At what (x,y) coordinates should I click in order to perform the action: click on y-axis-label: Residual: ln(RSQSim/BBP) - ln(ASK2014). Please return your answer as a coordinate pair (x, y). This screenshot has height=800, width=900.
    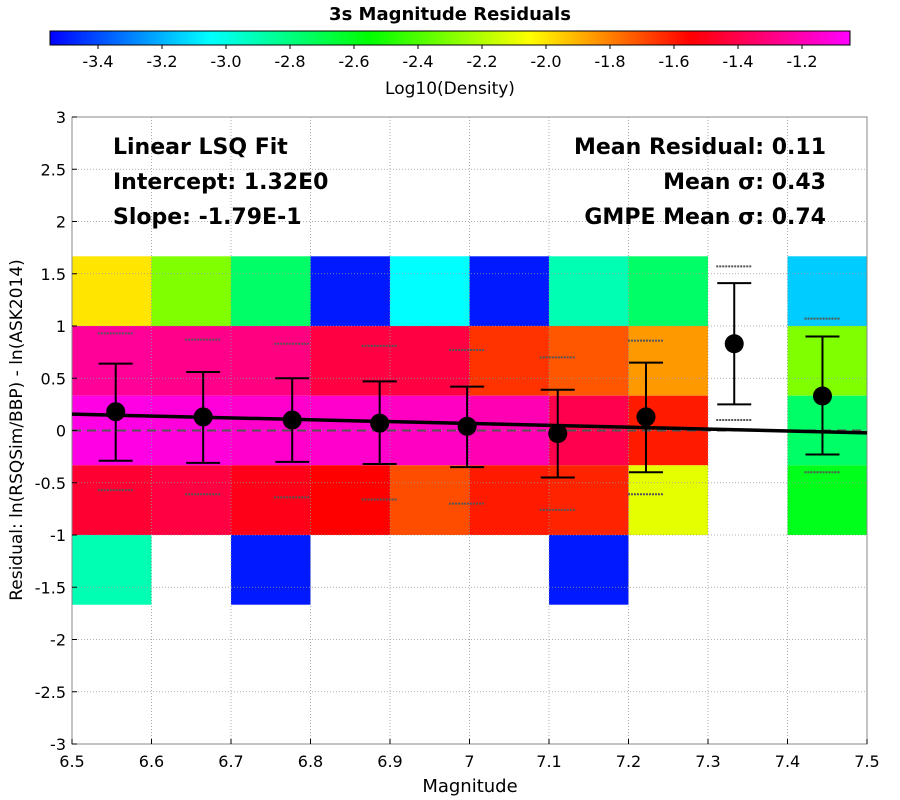
    Looking at the image, I should click on (17, 430).